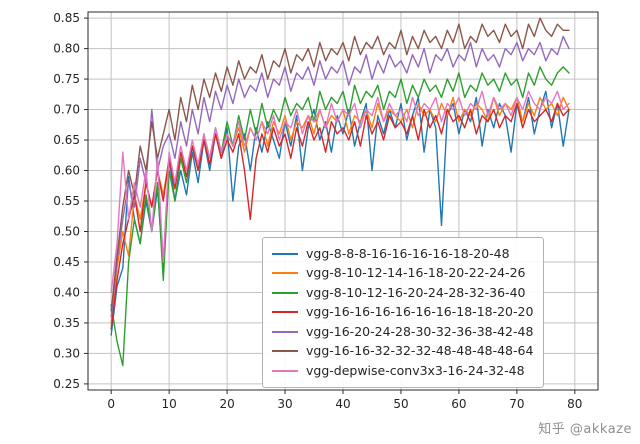 The width and height of the screenshot is (640, 444). What do you see at coordinates (284, 404) in the screenshot?
I see `x-tick-label: 30` at bounding box center [284, 404].